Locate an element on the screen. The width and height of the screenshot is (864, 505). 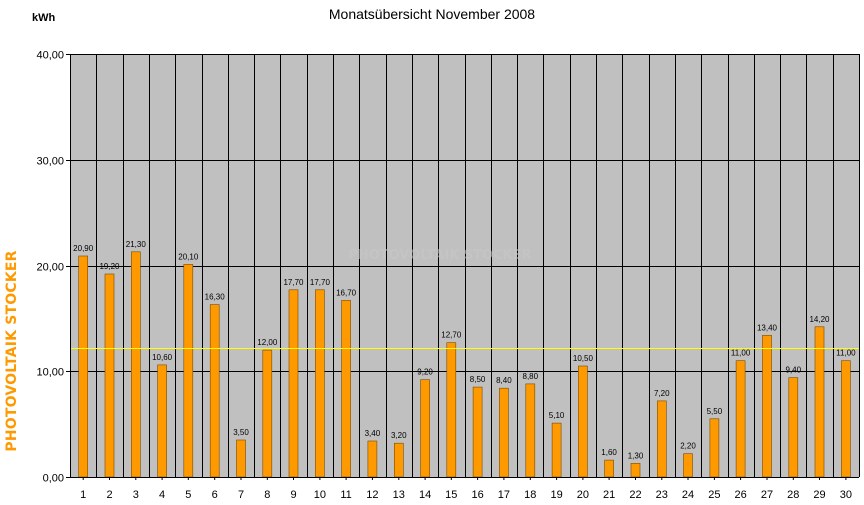
bar-value-label: 16,30 is located at coordinates (215, 297).